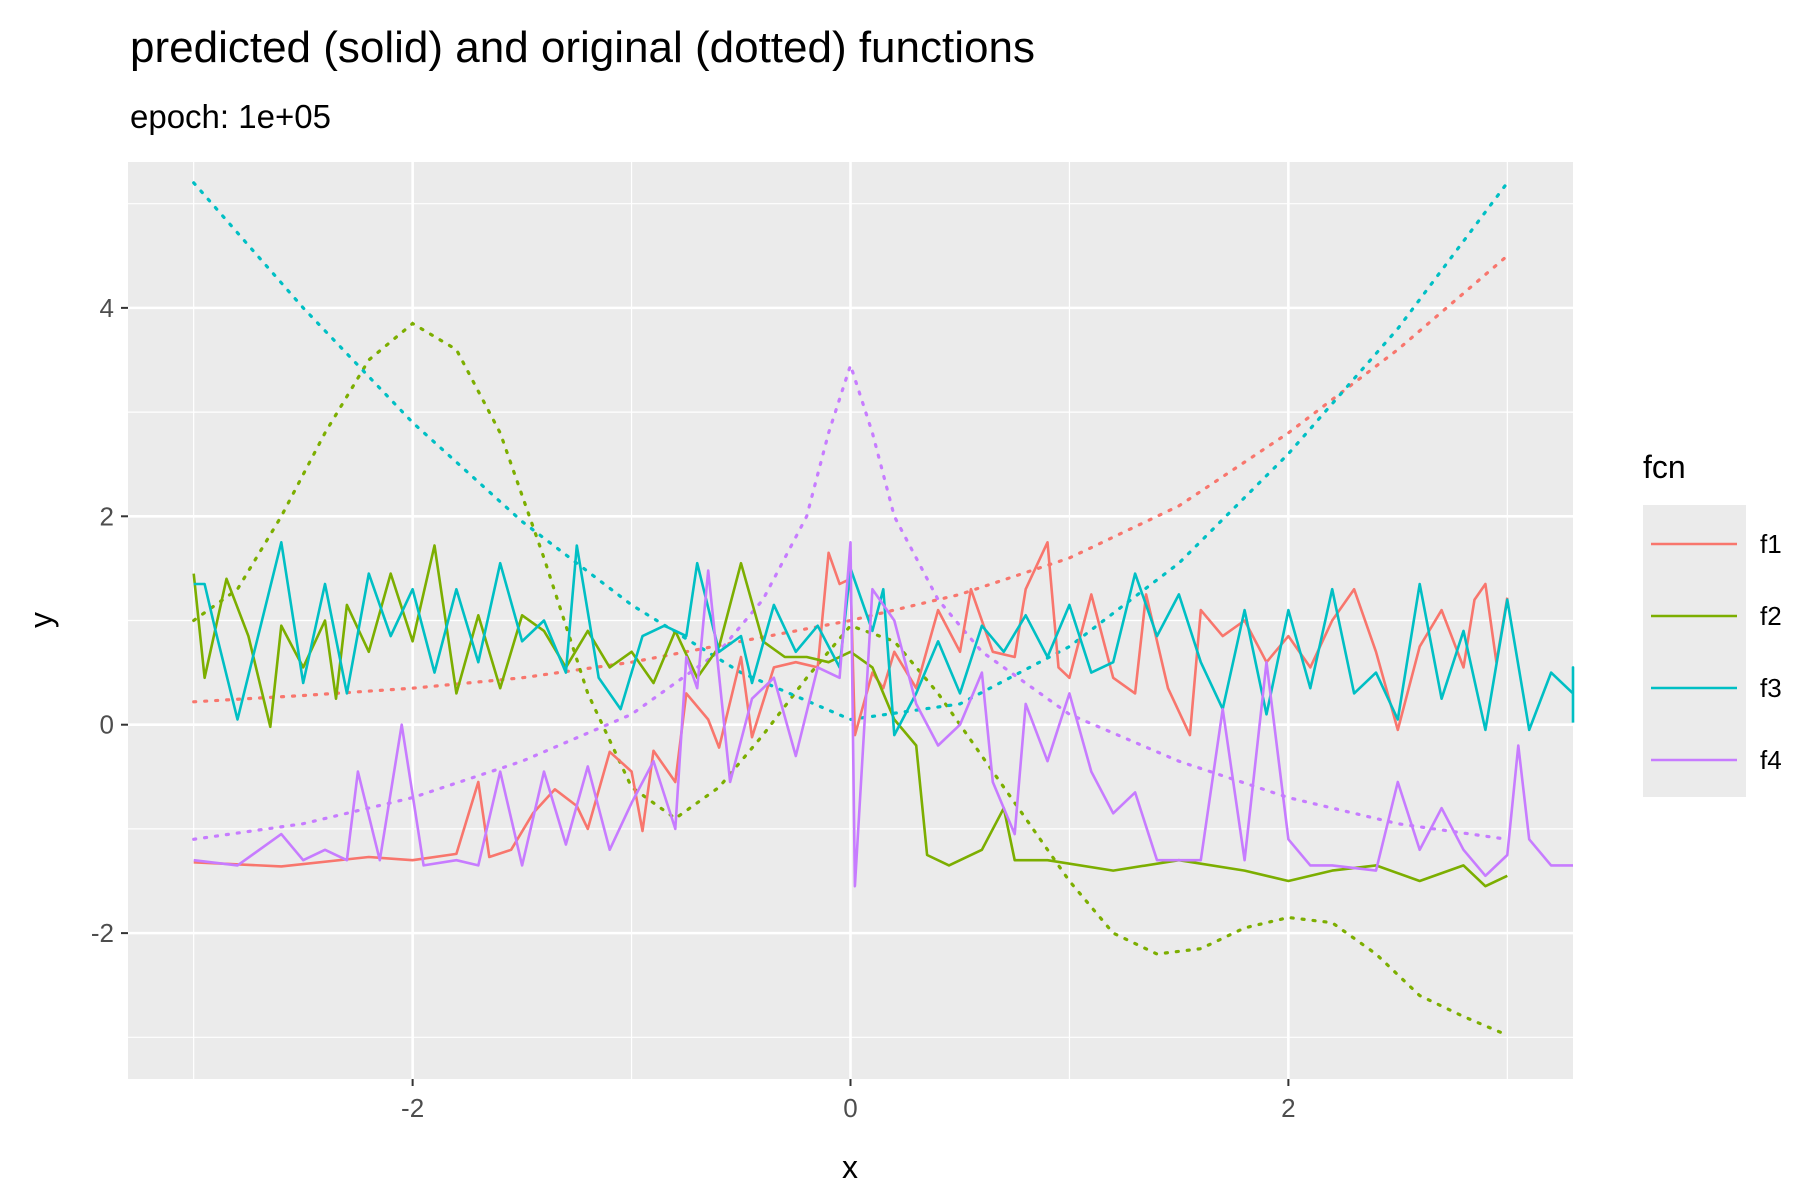 The image size is (1800, 1200). What do you see at coordinates (884, 638) in the screenshot?
I see `series-f3-predicted-line` at bounding box center [884, 638].